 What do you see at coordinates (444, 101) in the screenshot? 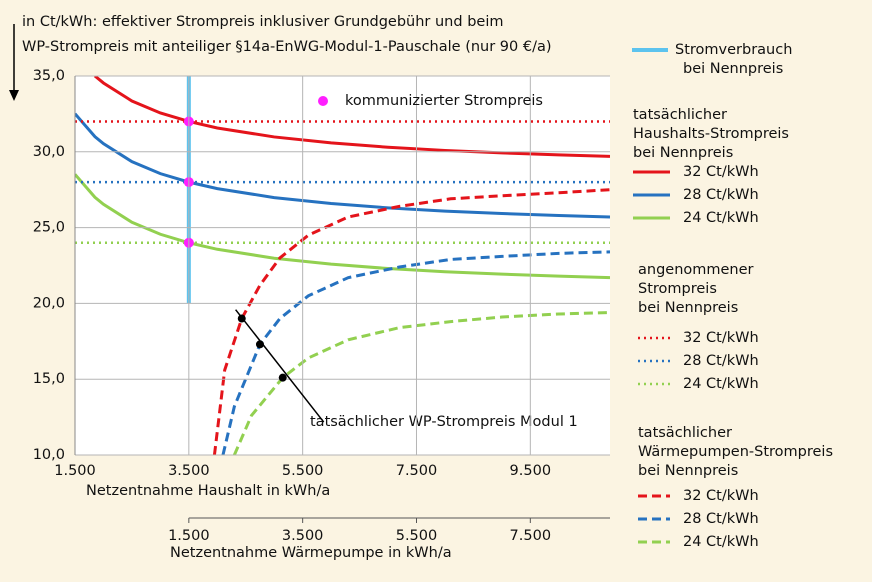
I see `legend-label: kommunizierter Strompreis` at bounding box center [444, 101].